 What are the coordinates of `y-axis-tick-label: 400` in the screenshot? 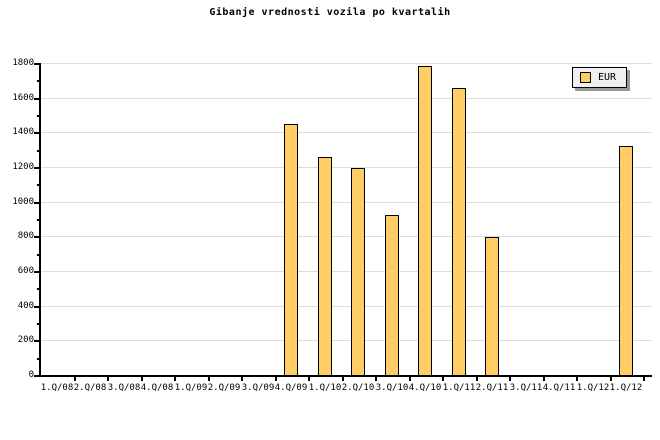 It's located at (25, 306).